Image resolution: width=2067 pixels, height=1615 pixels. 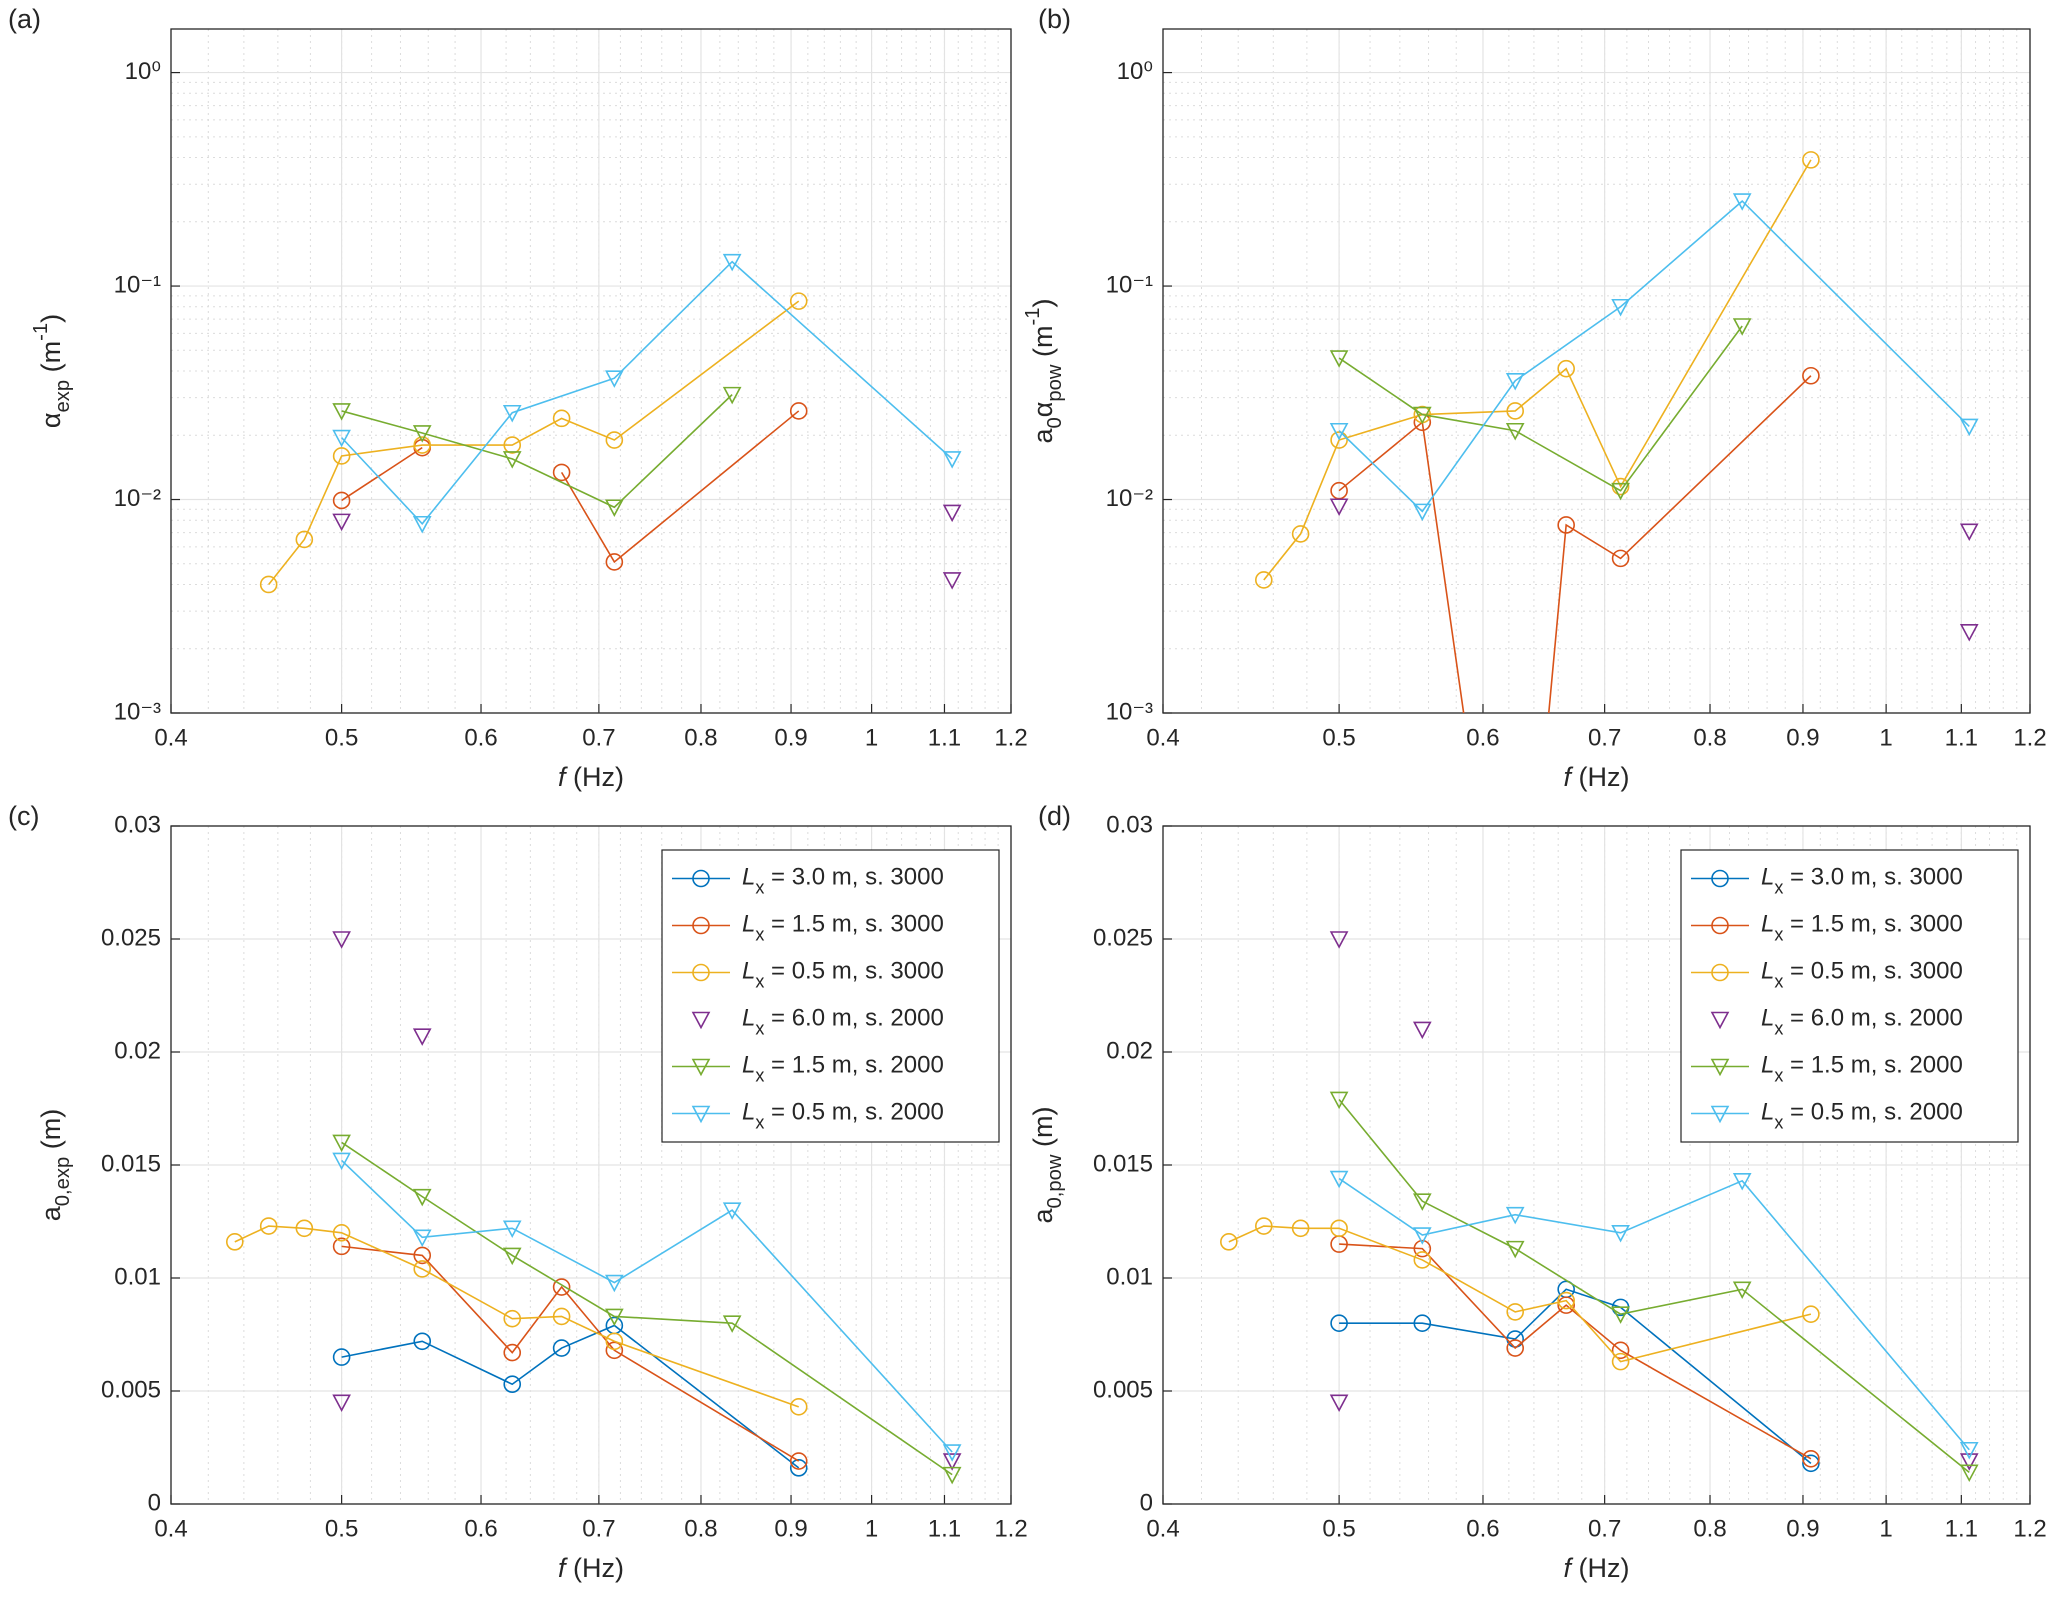 I want to click on legend-label: Lx = 1.5 m, s. 3000, so click(x=843, y=927).